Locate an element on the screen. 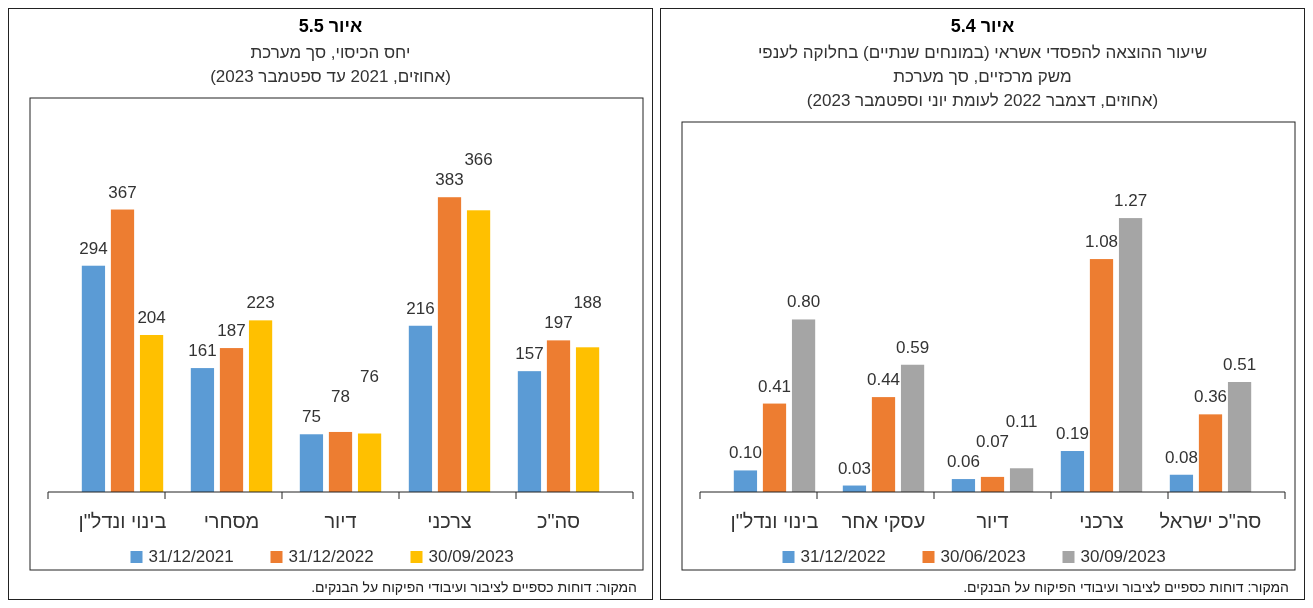  data-label: 0.06 is located at coordinates (963, 462).